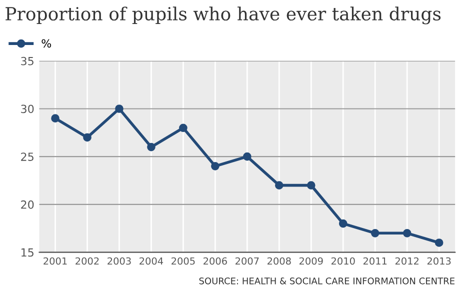  Describe the element at coordinates (27, 204) in the screenshot. I see `y-tick-label: 20` at that location.